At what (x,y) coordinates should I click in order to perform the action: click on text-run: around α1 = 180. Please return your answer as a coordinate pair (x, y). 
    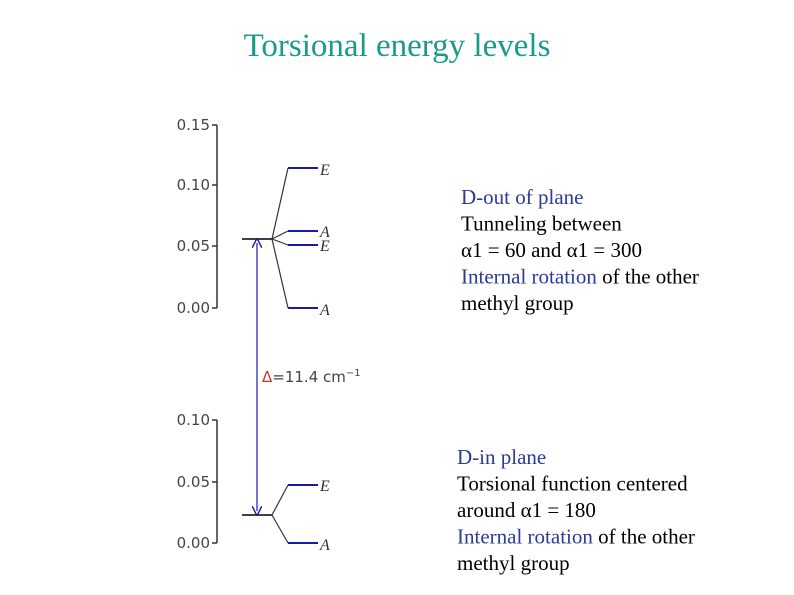
    Looking at the image, I should click on (526, 510).